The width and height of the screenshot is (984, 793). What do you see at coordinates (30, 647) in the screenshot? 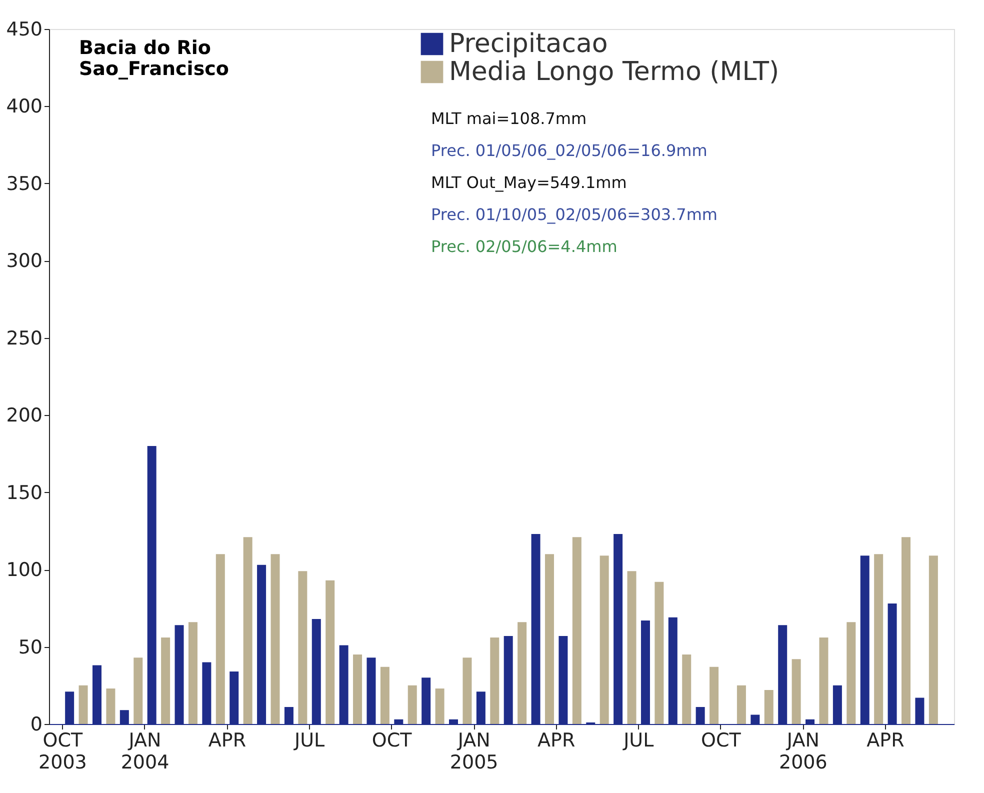
I see `y-tick-label: 50` at bounding box center [30, 647].